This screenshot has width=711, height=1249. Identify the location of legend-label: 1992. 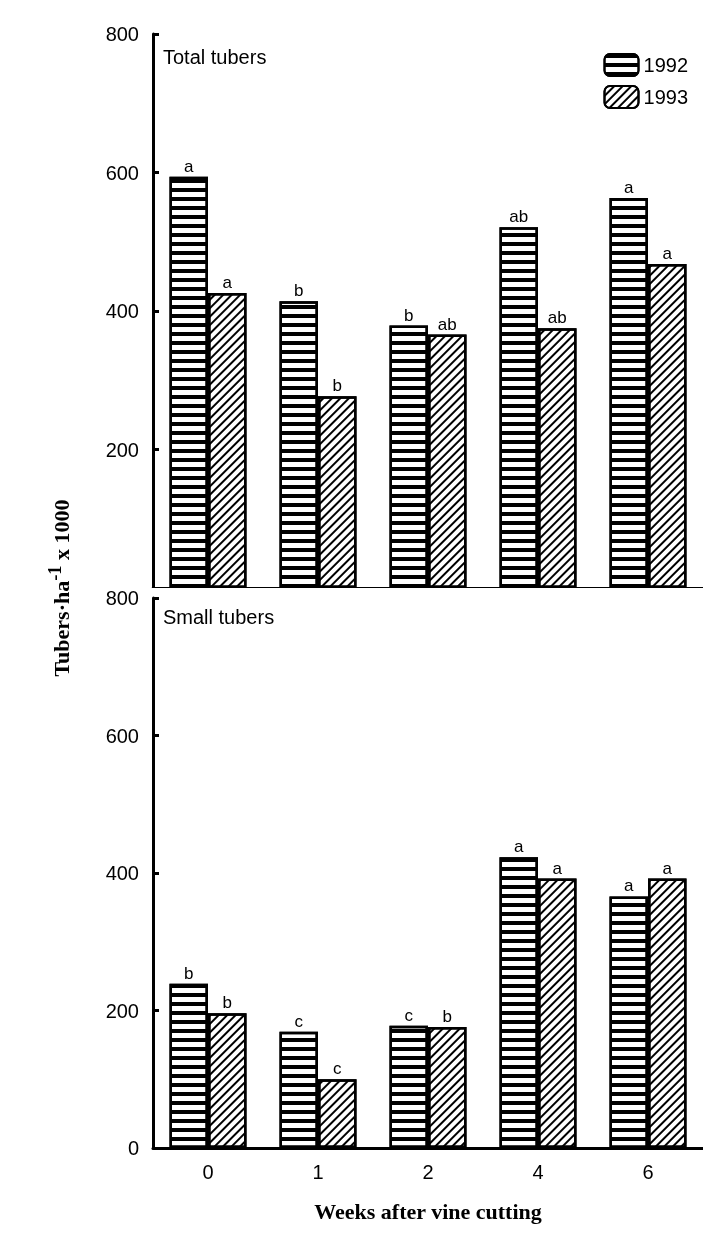
(666, 65).